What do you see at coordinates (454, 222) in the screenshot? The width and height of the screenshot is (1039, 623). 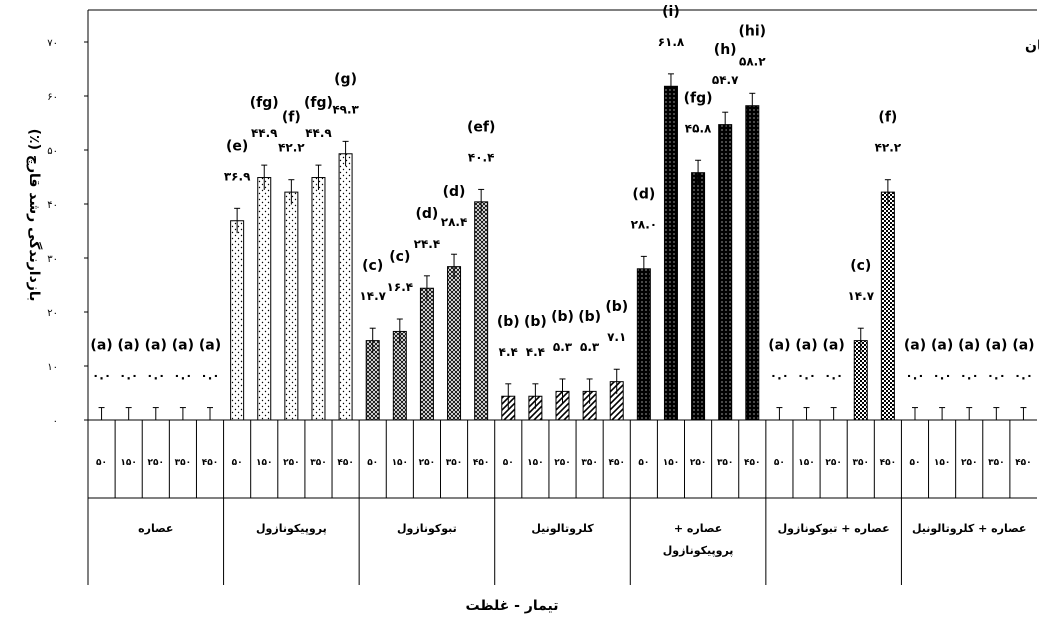 I see `data-label: ۲۸.۴` at bounding box center [454, 222].